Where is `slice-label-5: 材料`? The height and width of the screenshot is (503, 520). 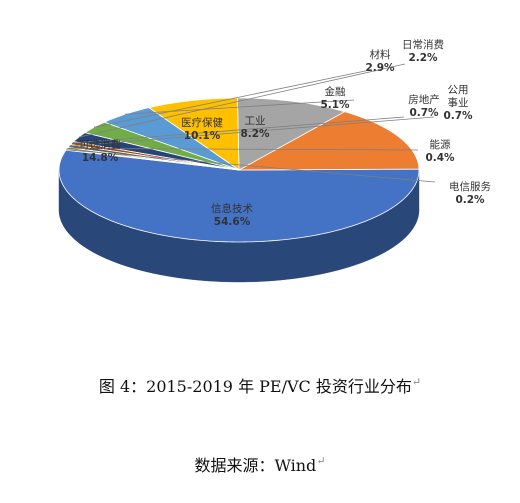
slice-label-5: 材料 is located at coordinates (380, 54).